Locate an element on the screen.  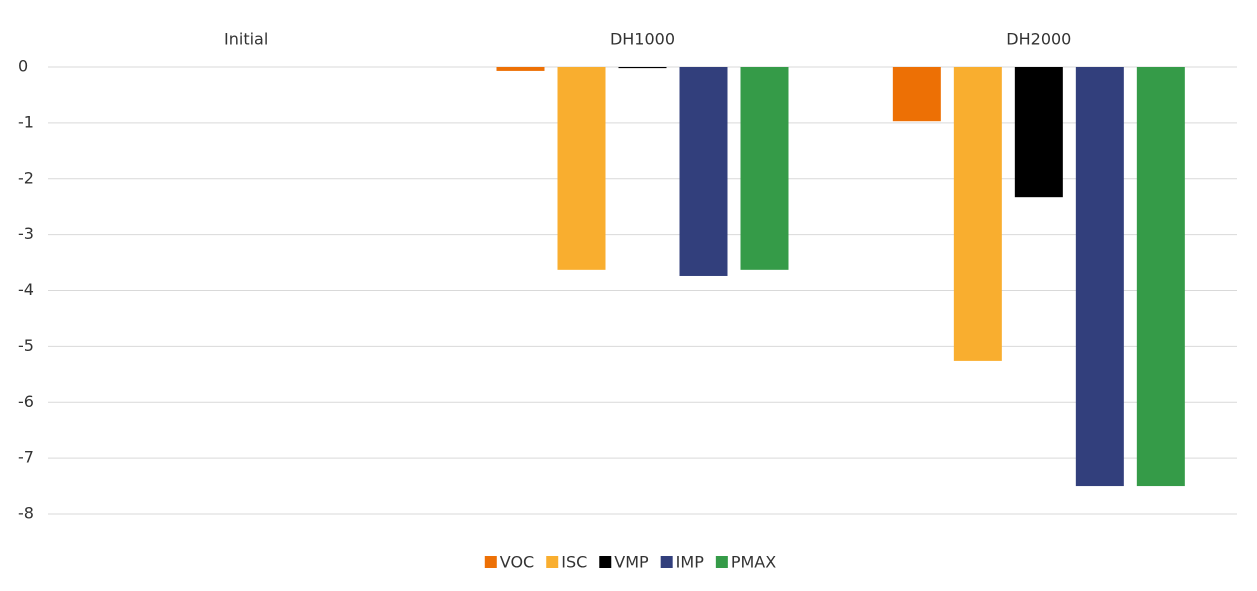
legend: VOC ISC VMP IMP PMAX is located at coordinates (630, 562).